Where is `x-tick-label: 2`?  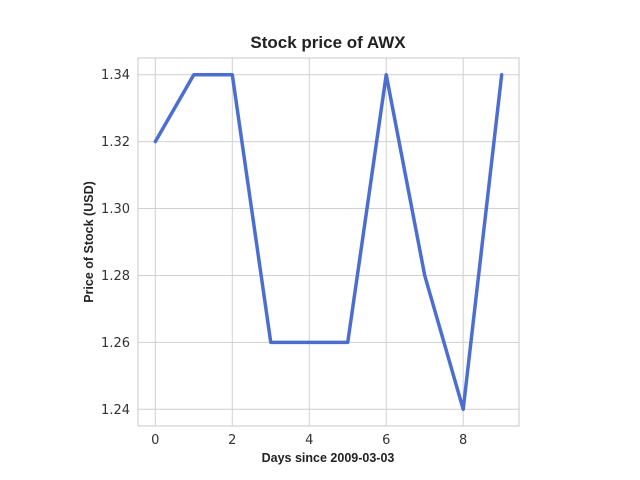
x-tick-label: 2 is located at coordinates (232, 440).